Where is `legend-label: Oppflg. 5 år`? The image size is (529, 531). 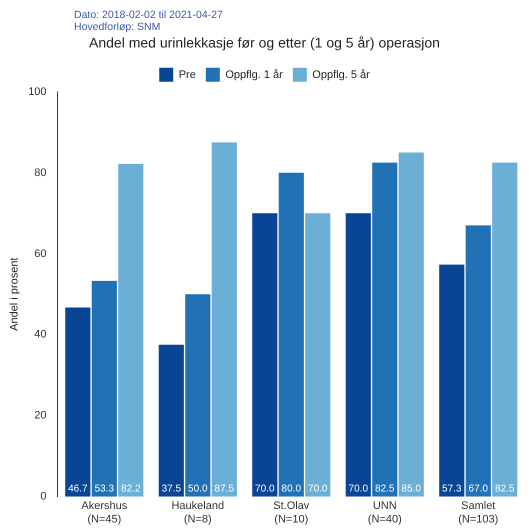
legend-label: Oppflg. 5 år is located at coordinates (341, 74).